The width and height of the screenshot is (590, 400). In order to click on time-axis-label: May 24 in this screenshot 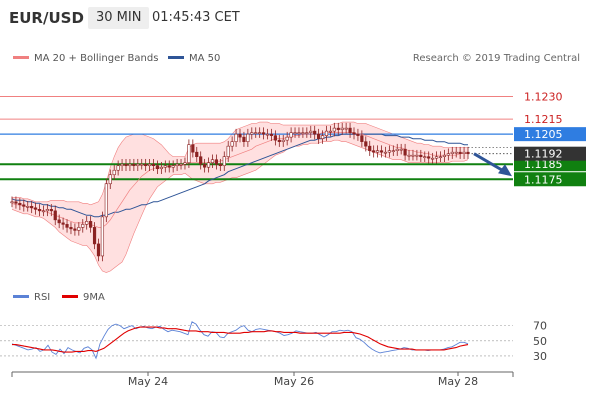, I will do `click(148, 381)`.